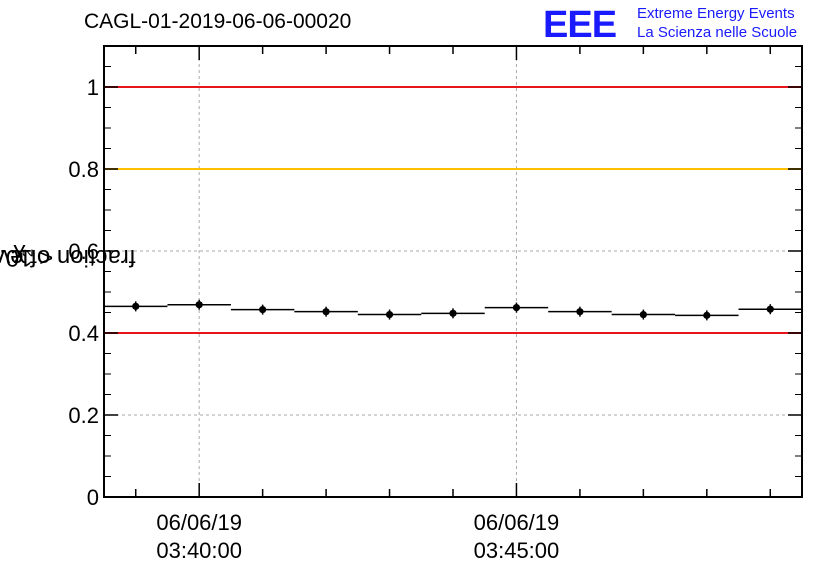 The width and height of the screenshot is (836, 572). I want to click on eee-logo: EEE, so click(580, 25).